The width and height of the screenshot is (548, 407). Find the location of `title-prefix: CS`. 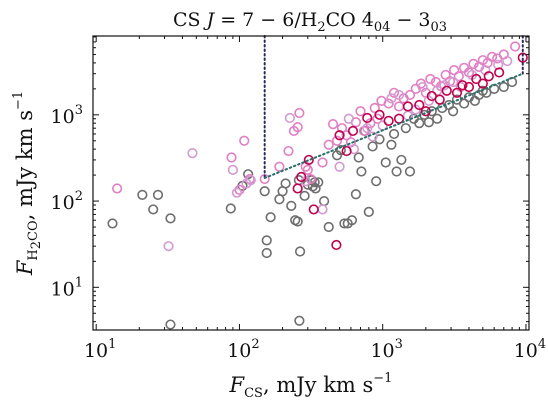

title-prefix: CS is located at coordinates (190, 20).